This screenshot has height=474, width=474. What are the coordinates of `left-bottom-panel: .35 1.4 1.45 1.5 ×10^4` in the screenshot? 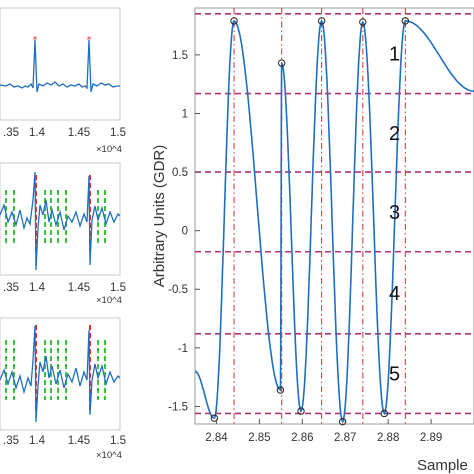 It's located at (63, 389).